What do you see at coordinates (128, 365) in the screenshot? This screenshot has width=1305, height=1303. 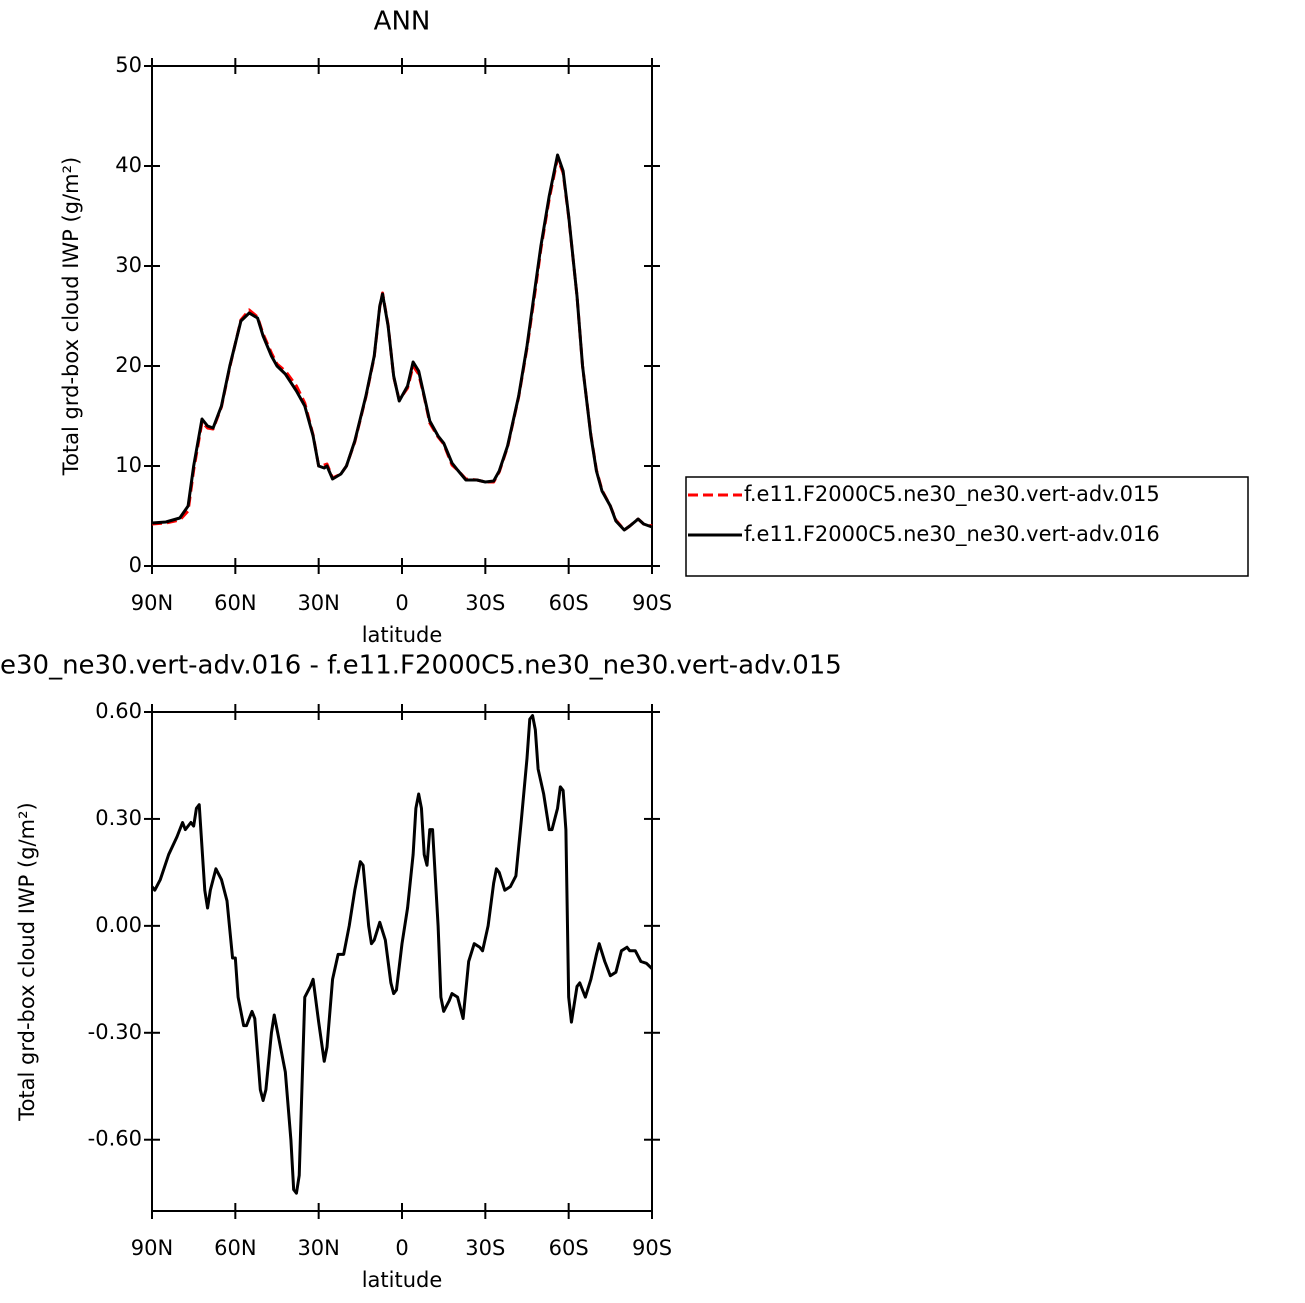 I see `y-tick-label: 20` at bounding box center [128, 365].